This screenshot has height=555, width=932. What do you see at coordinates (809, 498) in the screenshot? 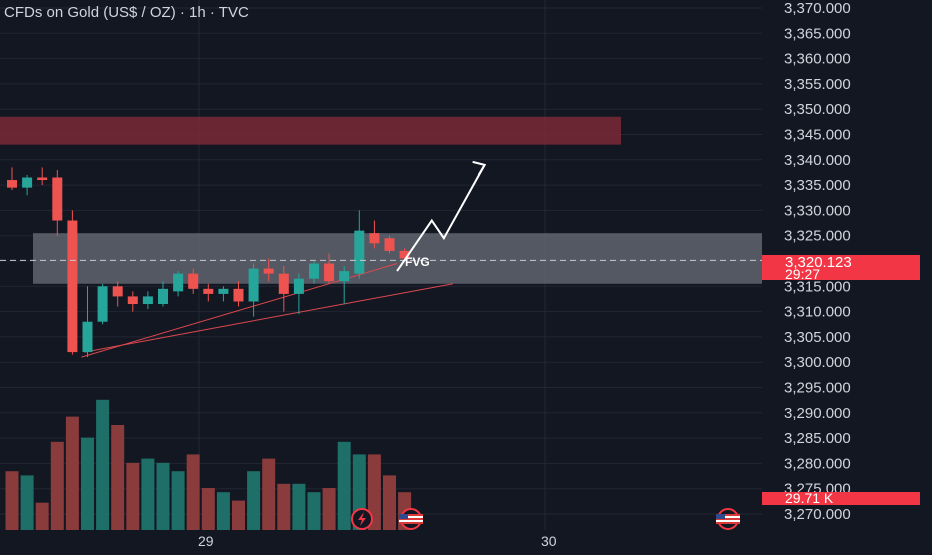
I see `volume-label: 29.71 K` at bounding box center [809, 498].